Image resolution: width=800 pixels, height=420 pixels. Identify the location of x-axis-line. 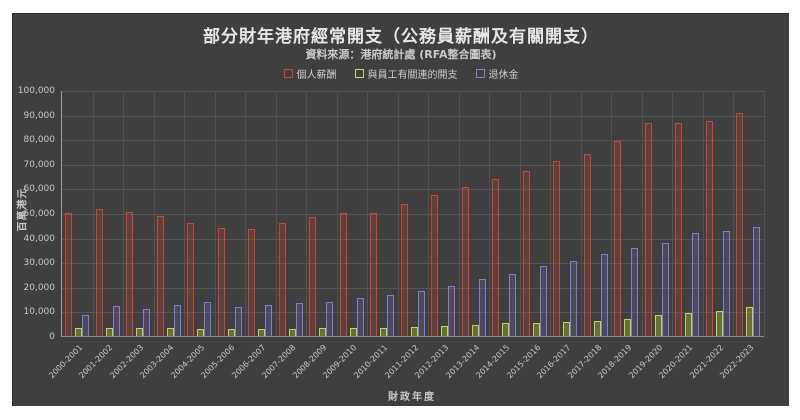
(413, 336).